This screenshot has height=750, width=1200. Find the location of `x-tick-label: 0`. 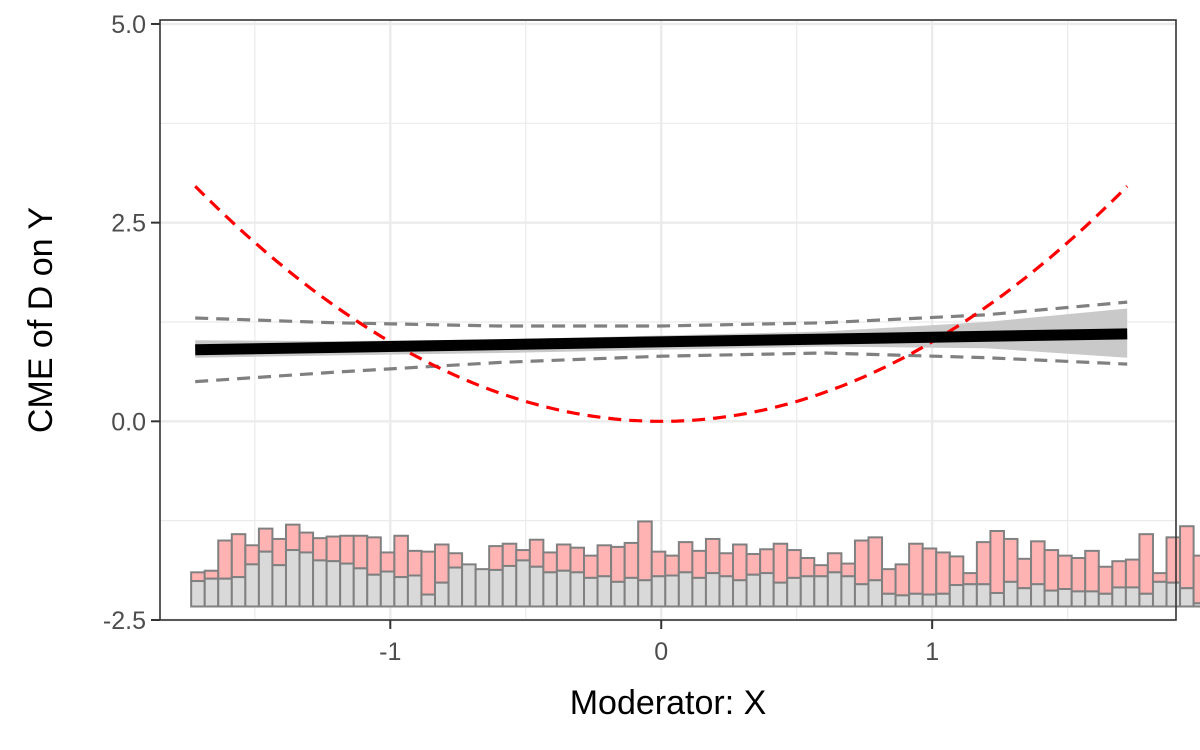

x-tick-label: 0 is located at coordinates (661, 652).